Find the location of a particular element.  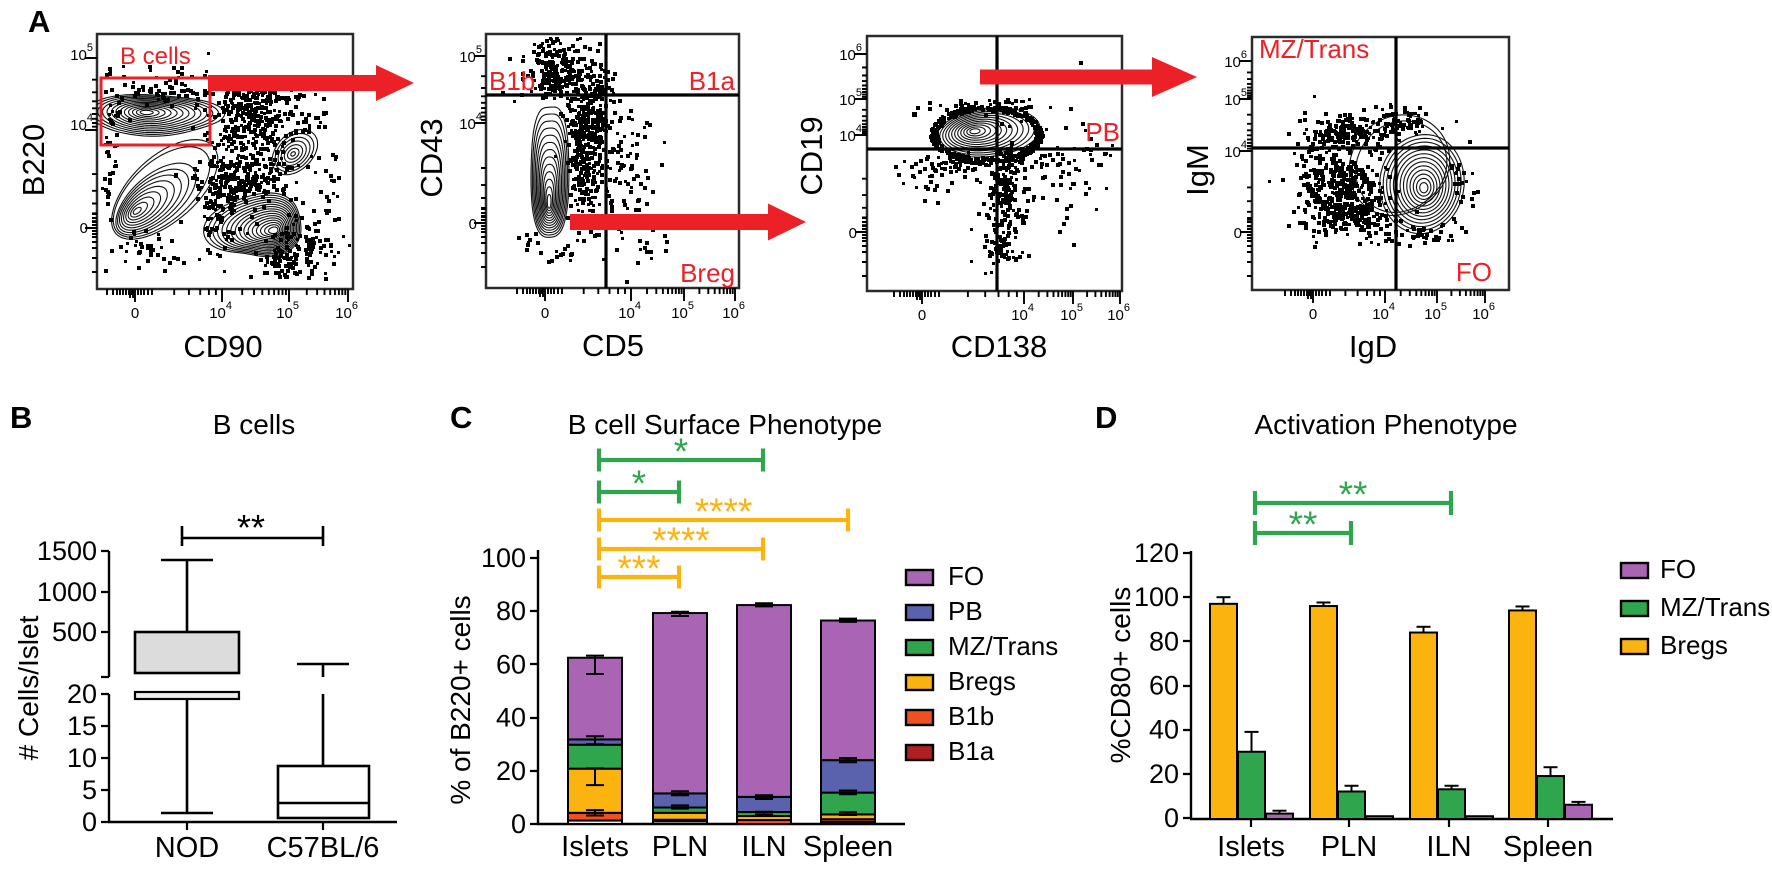

svg-text: 1500 is located at coordinates (67, 551).